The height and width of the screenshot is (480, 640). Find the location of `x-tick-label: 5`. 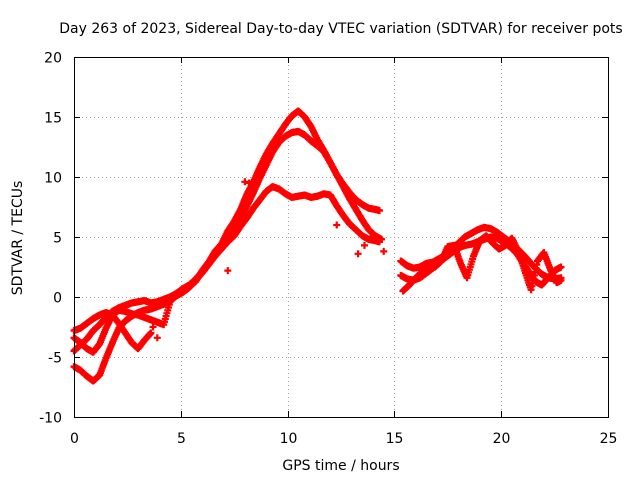

x-tick-label: 5 is located at coordinates (181, 439).